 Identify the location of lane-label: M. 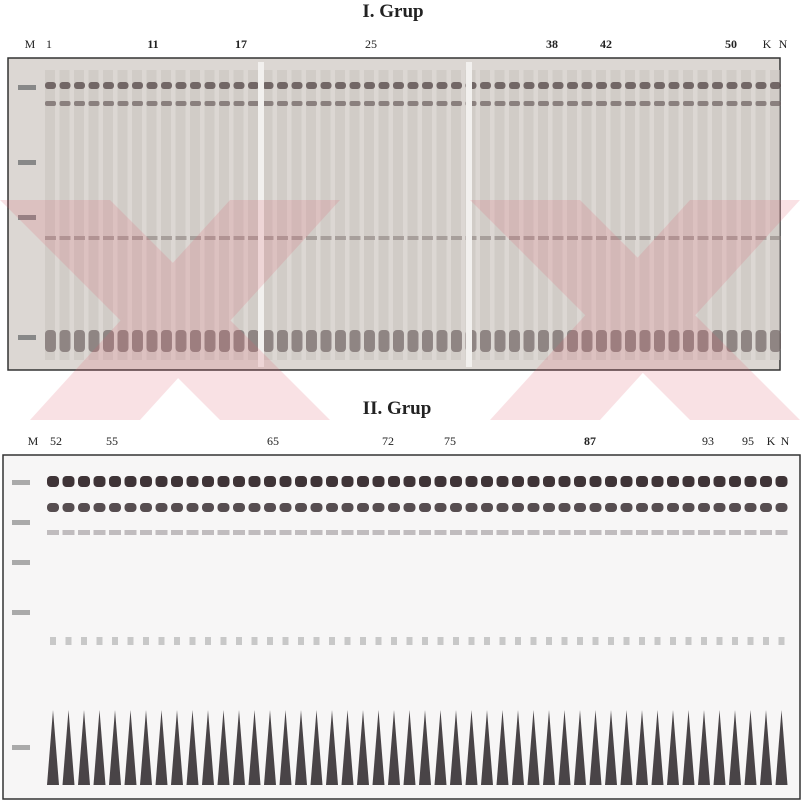
(30, 44).